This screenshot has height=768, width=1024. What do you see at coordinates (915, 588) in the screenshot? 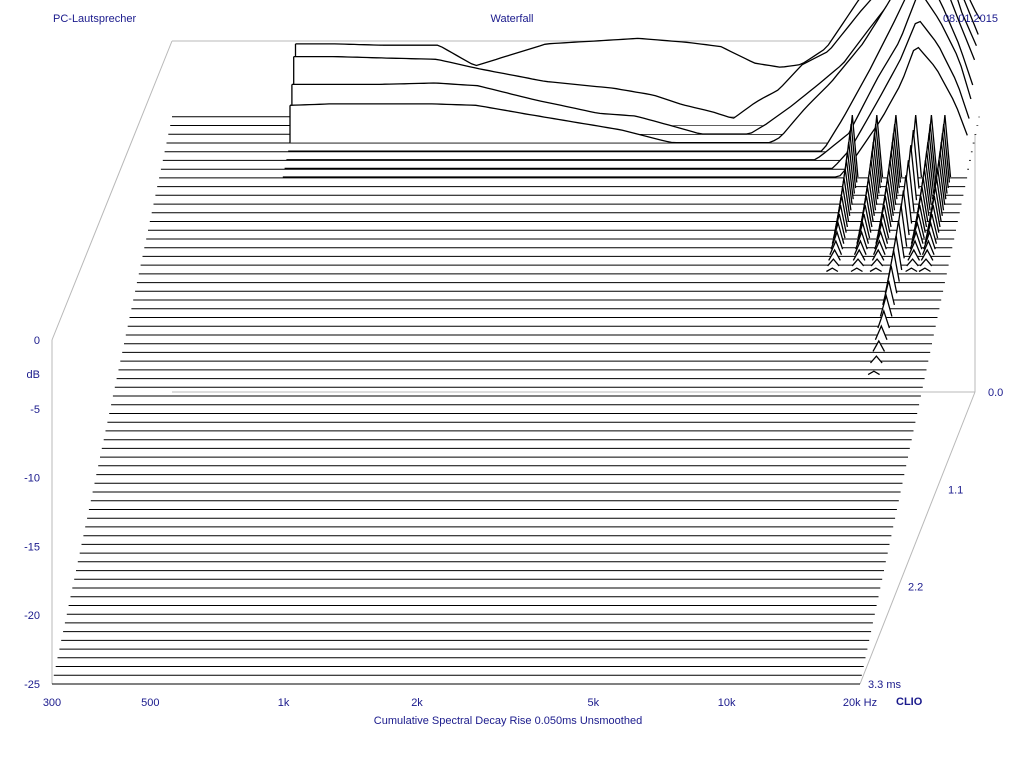
I see `z-tick-label: 2.2` at bounding box center [915, 588].